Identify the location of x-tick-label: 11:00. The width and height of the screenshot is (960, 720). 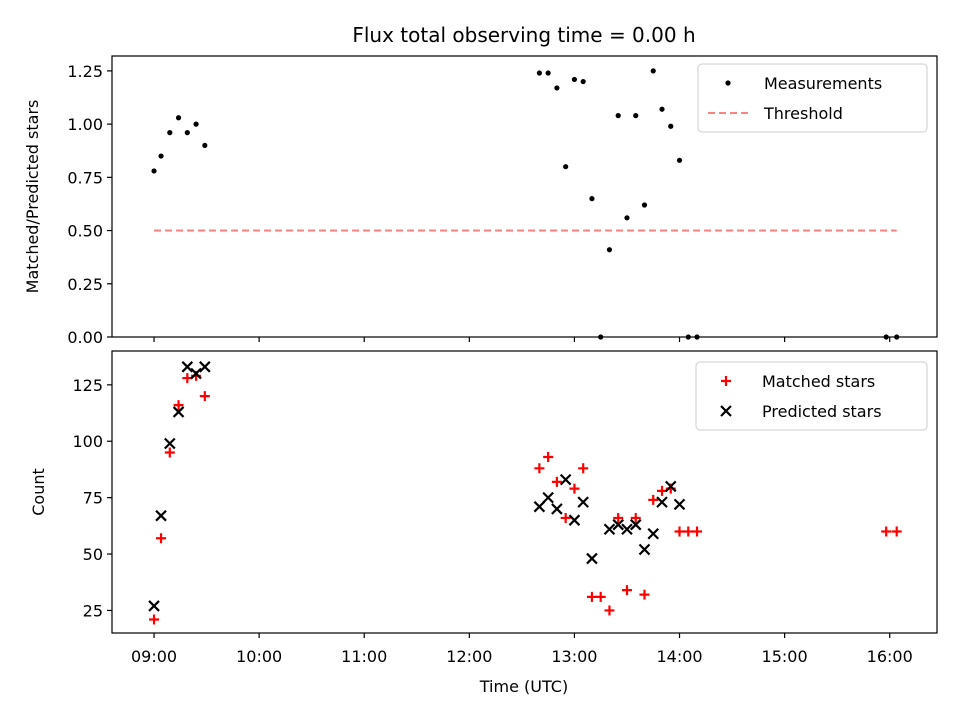
(364, 656).